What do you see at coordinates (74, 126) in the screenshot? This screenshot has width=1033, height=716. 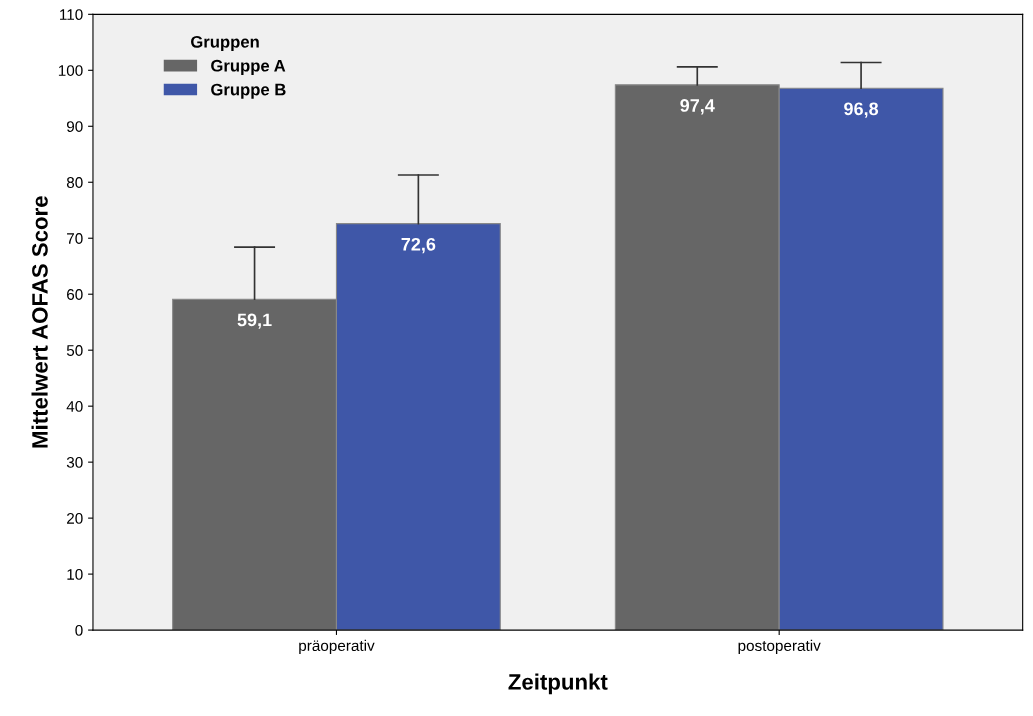 I see `y-tick-label: 90` at bounding box center [74, 126].